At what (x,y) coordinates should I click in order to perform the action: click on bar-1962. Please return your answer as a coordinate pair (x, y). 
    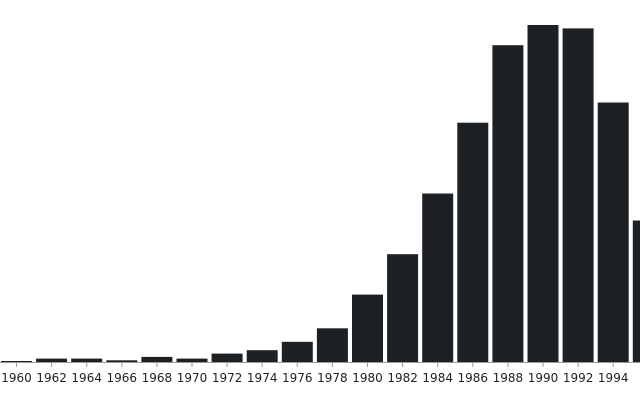
    Looking at the image, I should click on (52, 360).